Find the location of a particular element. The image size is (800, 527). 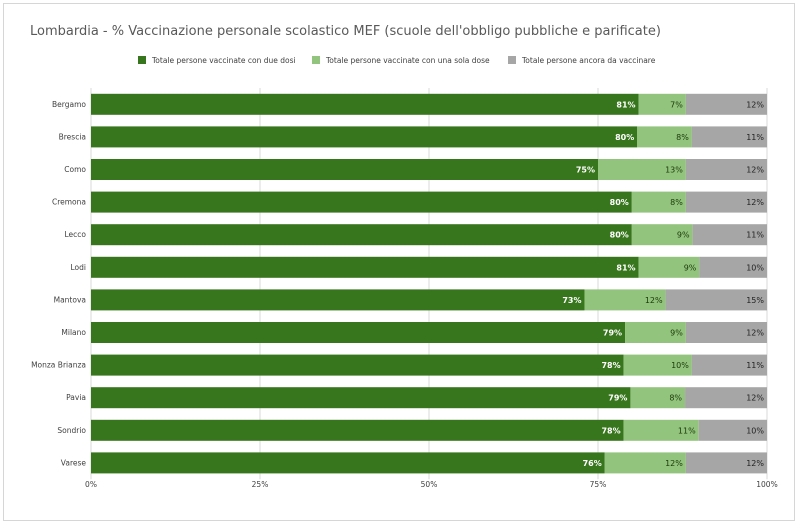

category-label-mantova: Mantova is located at coordinates (70, 299).